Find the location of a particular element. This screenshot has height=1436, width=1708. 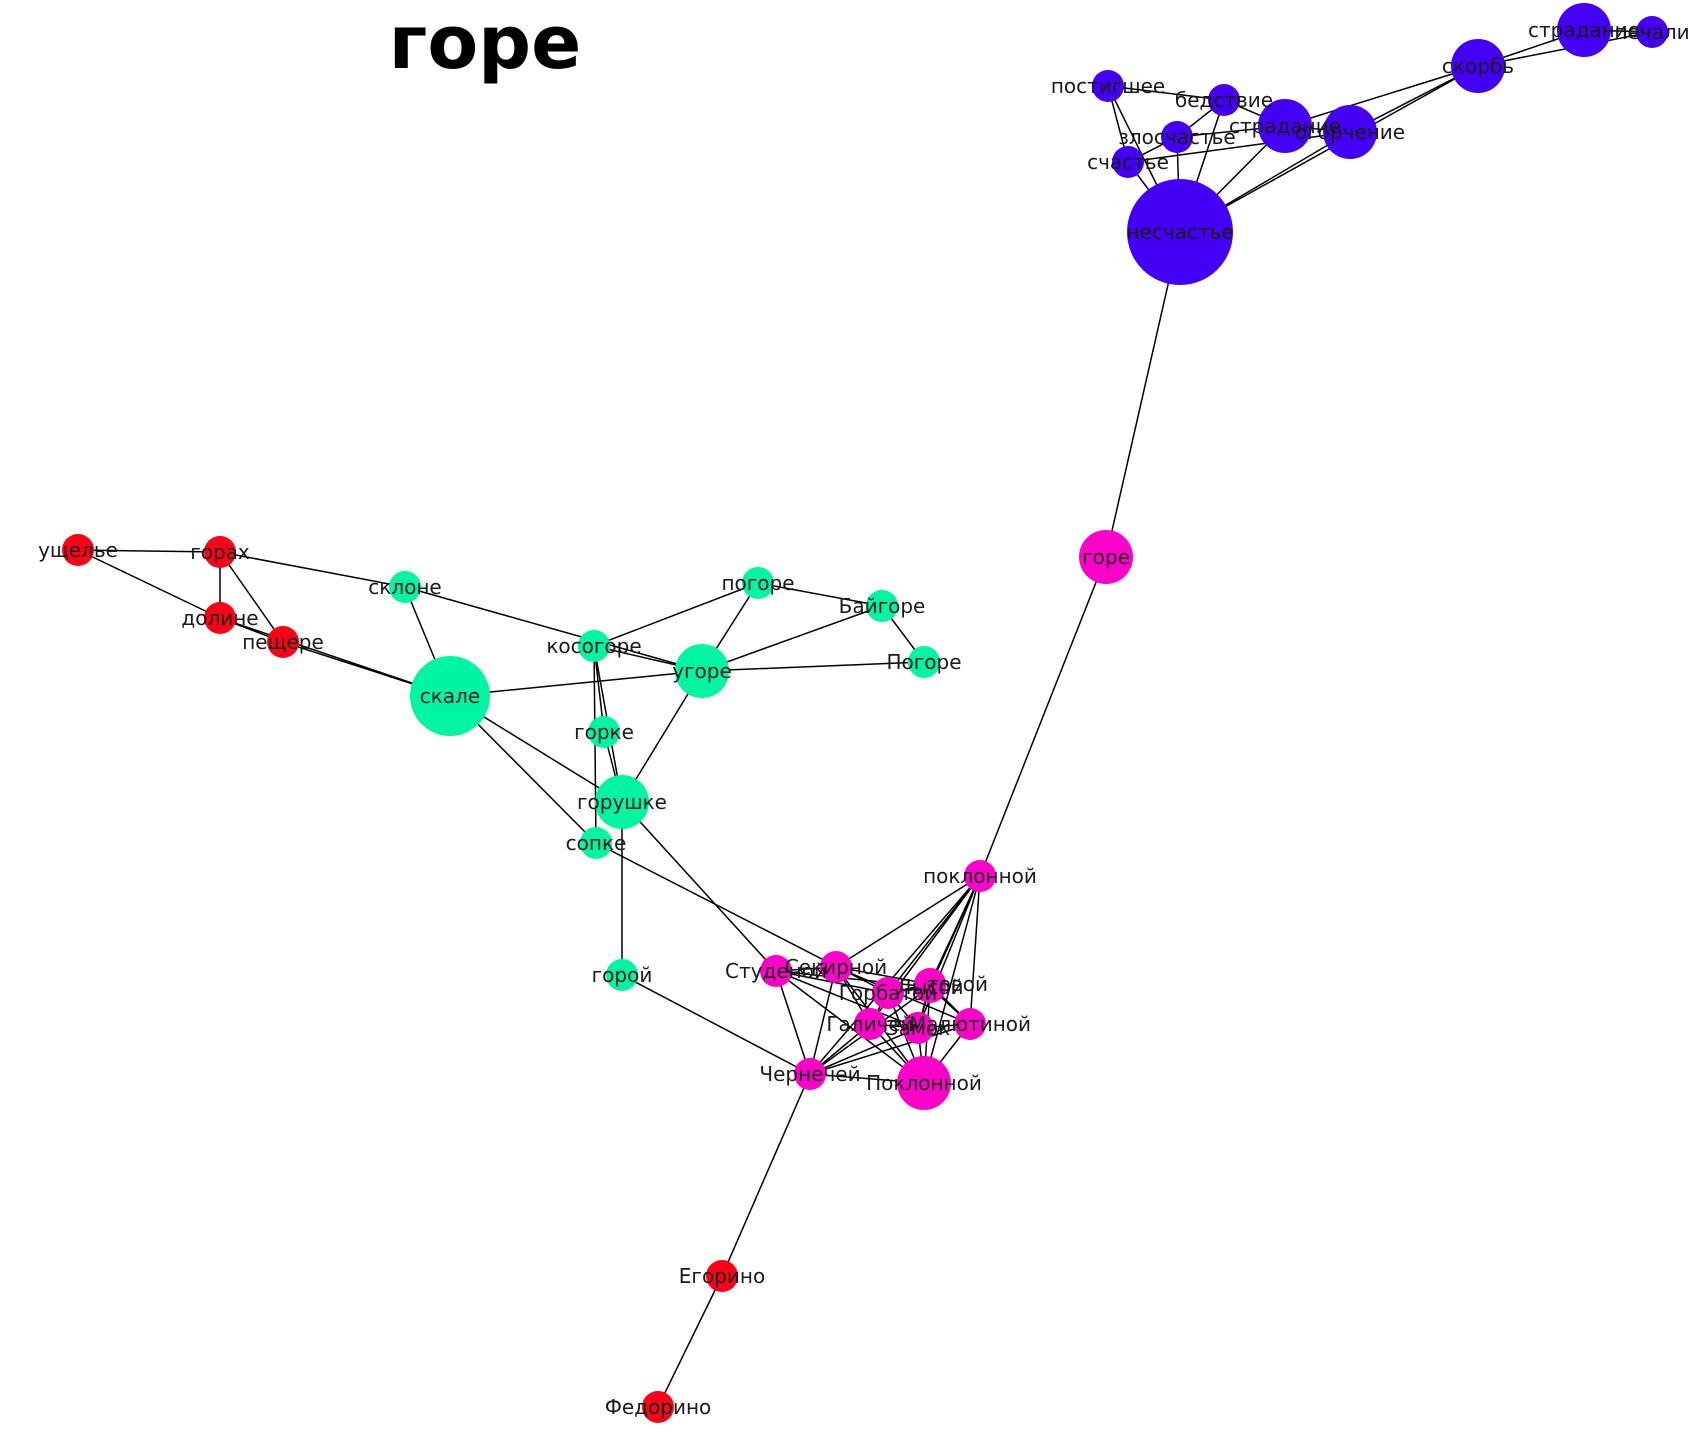

edge-skale-ugore is located at coordinates (576, 683).